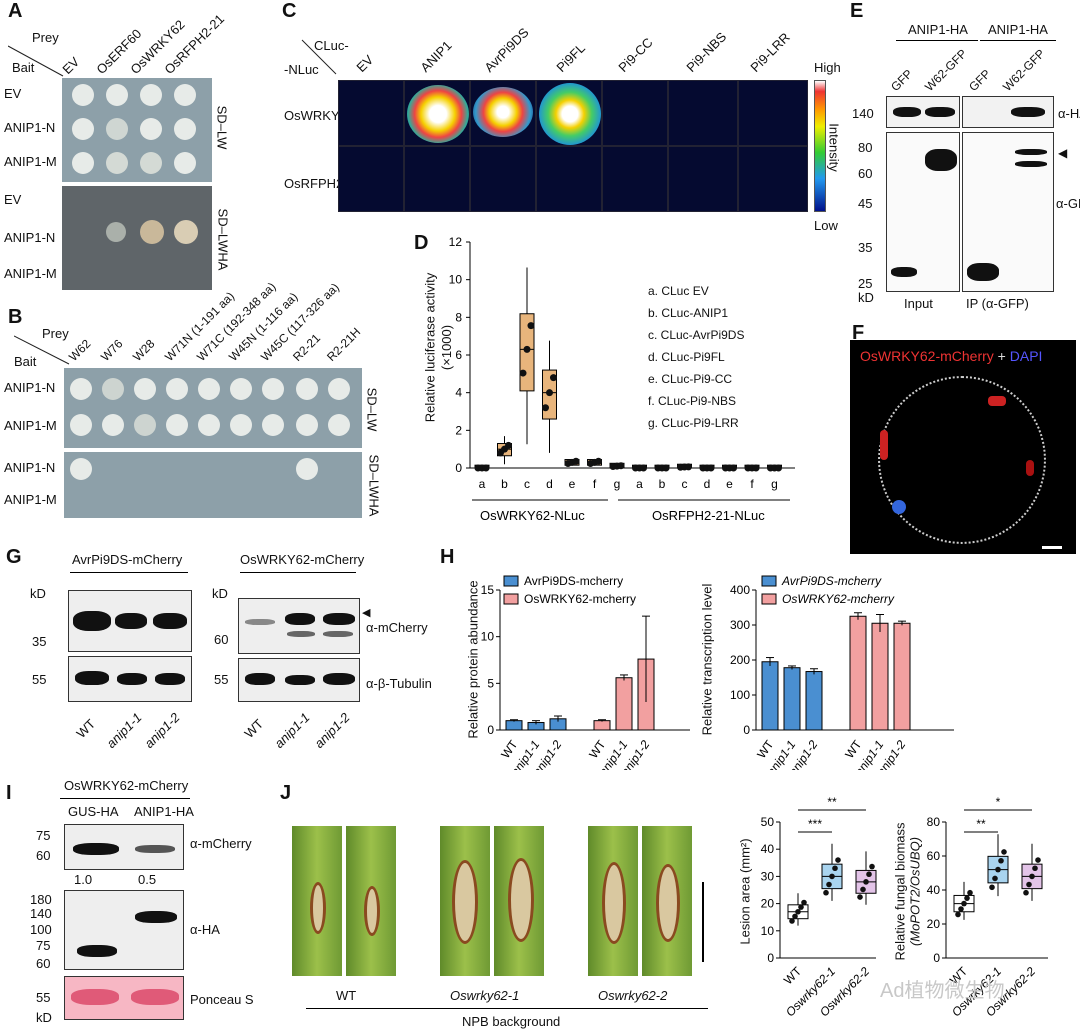 The image size is (1080, 1032). I want to click on lane-label: W62-GFP, so click(946, 70).